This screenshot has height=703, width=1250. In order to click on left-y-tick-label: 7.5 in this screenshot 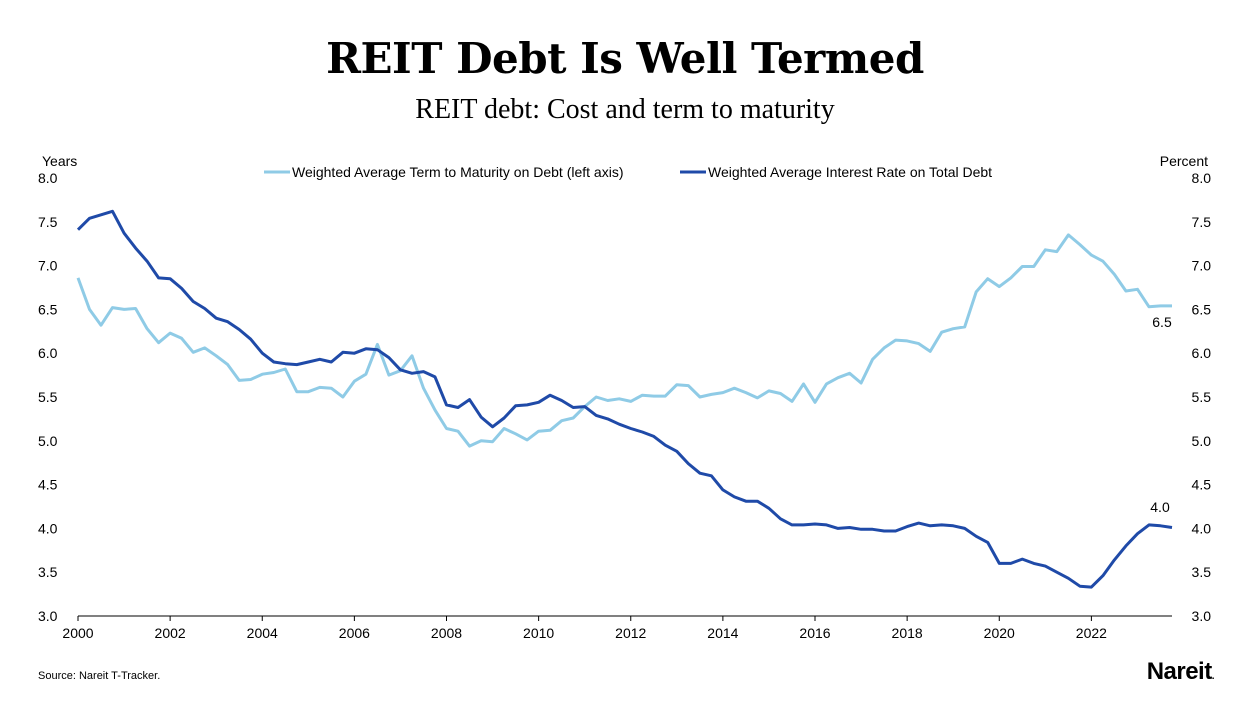, I will do `click(48, 222)`.